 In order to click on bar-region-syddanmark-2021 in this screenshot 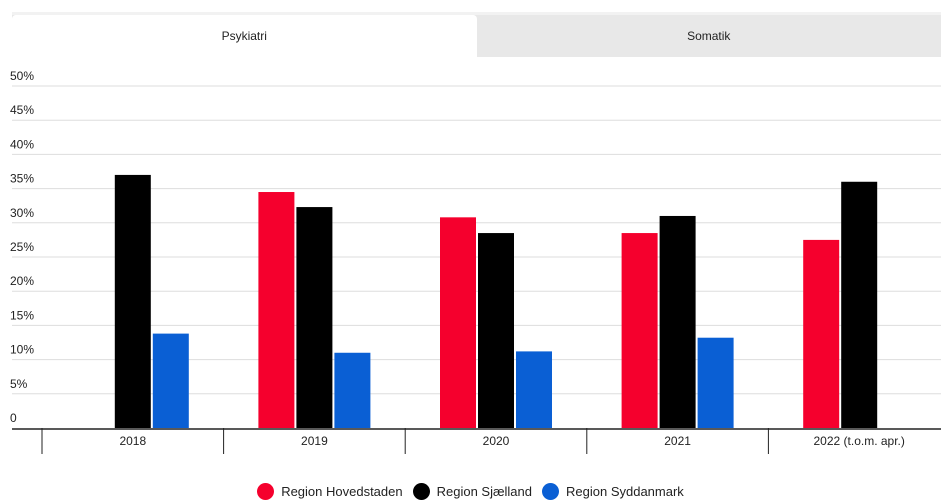, I will do `click(716, 383)`.